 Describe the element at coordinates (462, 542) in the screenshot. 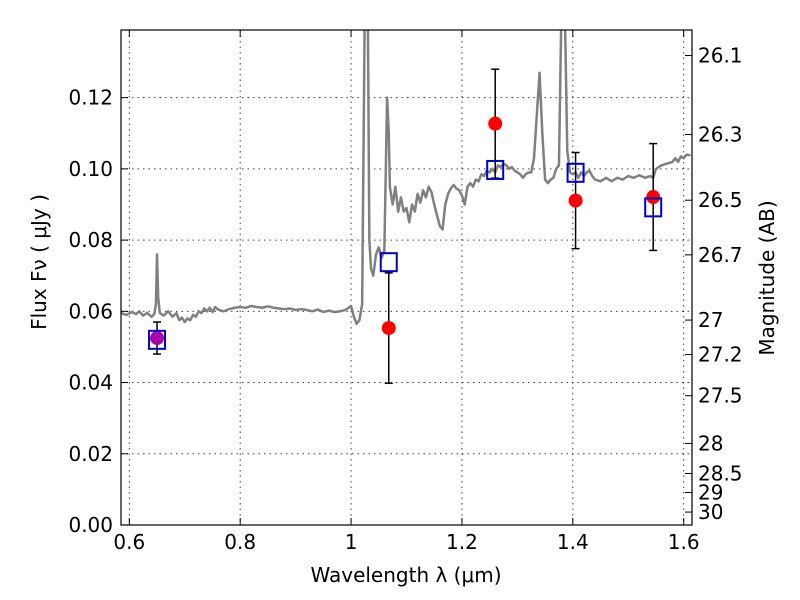

I see `x-tick-label: 1.2` at that location.